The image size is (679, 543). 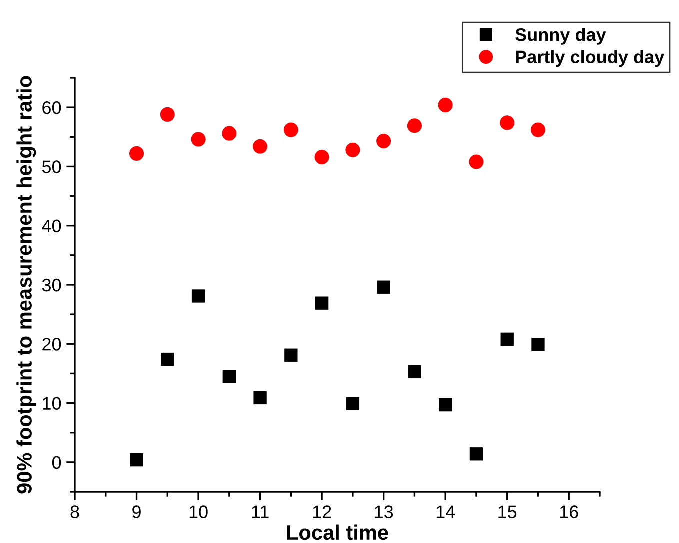 What do you see at coordinates (52, 167) in the screenshot?
I see `y-tick-label: 50` at bounding box center [52, 167].